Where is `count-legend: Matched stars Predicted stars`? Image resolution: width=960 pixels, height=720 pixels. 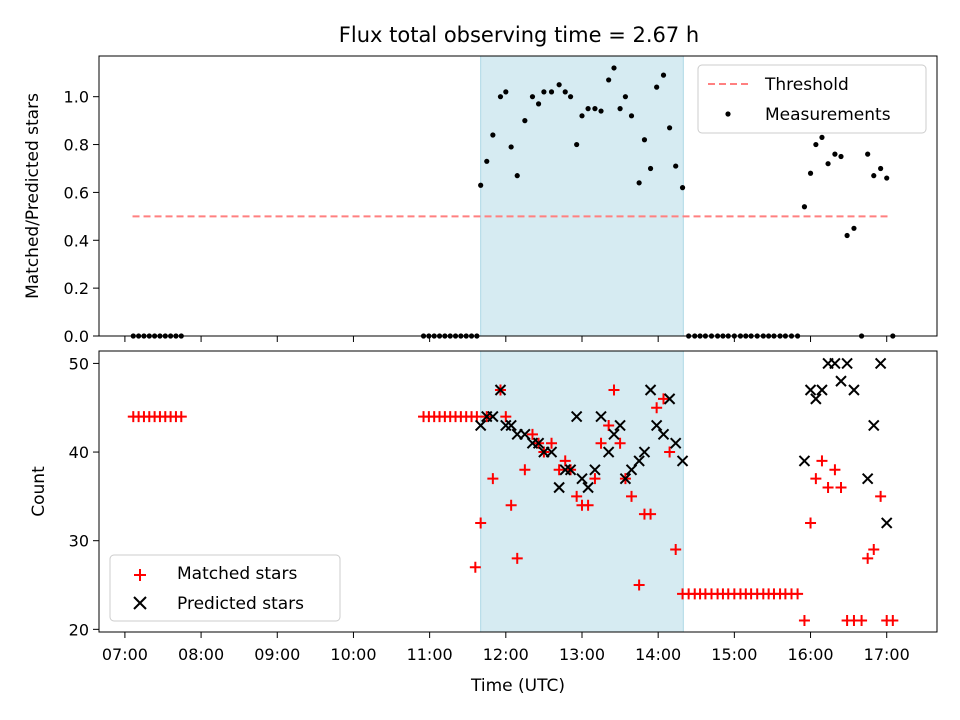 count-legend: Matched stars Predicted stars is located at coordinates (225, 588).